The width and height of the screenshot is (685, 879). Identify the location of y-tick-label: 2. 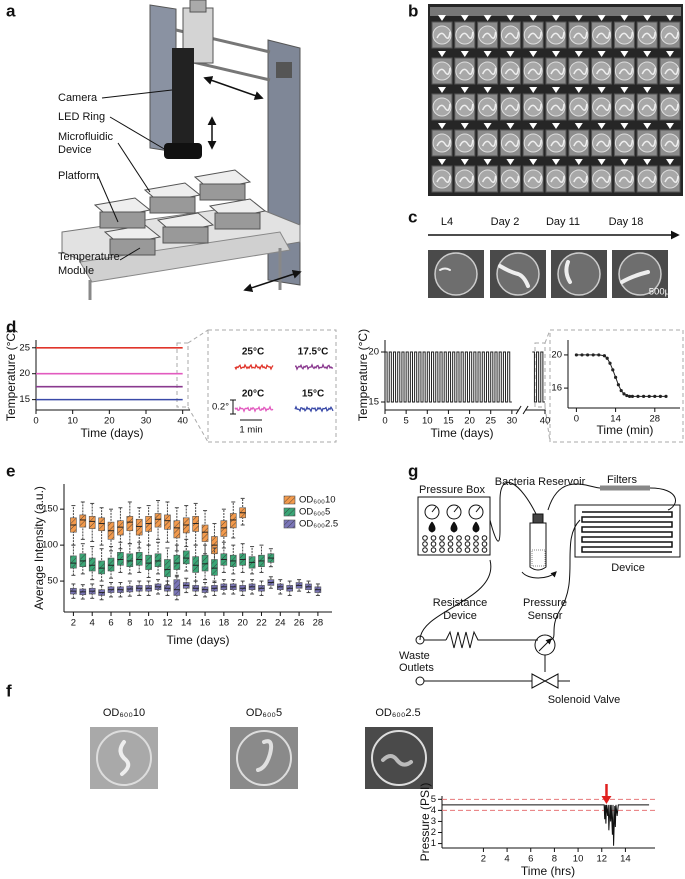
(433, 832).